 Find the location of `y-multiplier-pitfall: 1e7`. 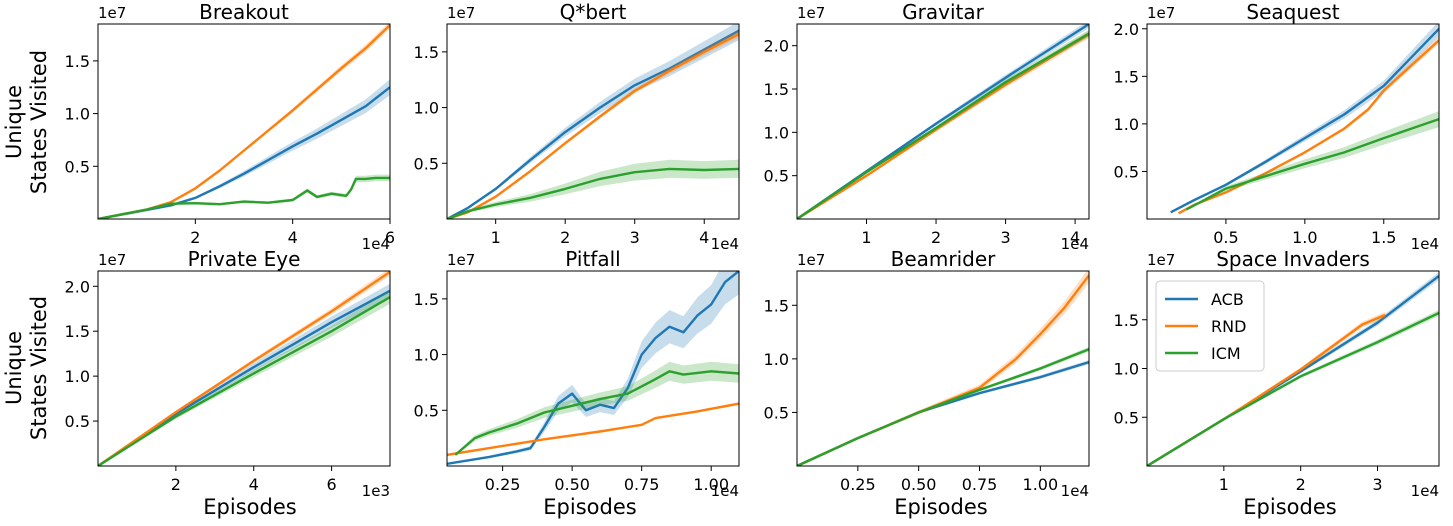

y-multiplier-pitfall: 1e7 is located at coordinates (461, 260).